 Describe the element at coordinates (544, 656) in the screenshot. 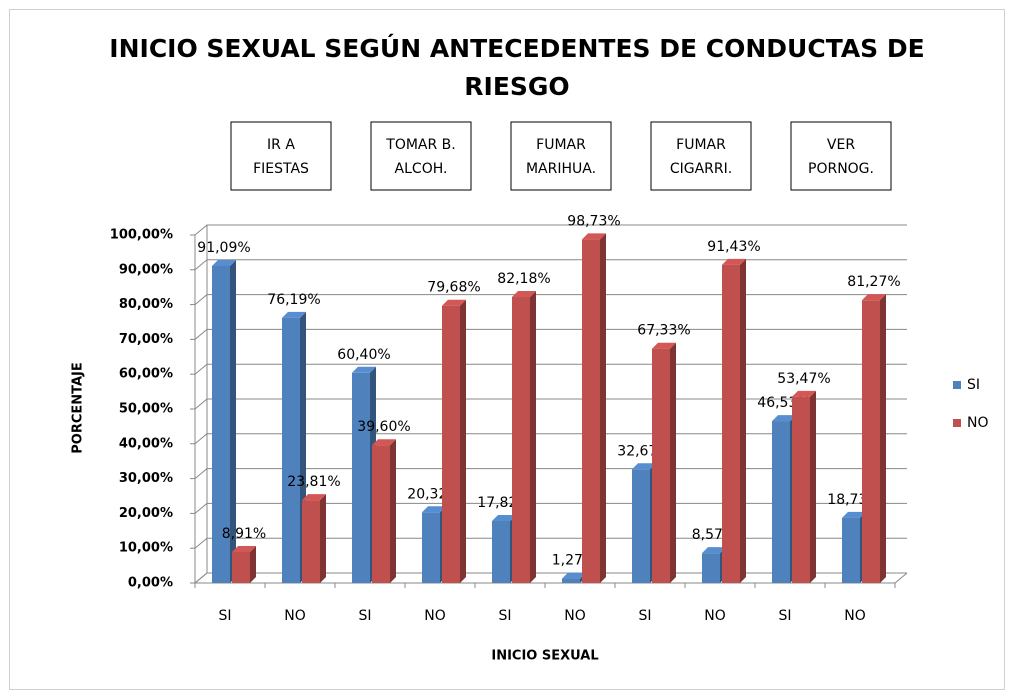

I see `x-axis-title: INICIO SEXUAL` at that location.